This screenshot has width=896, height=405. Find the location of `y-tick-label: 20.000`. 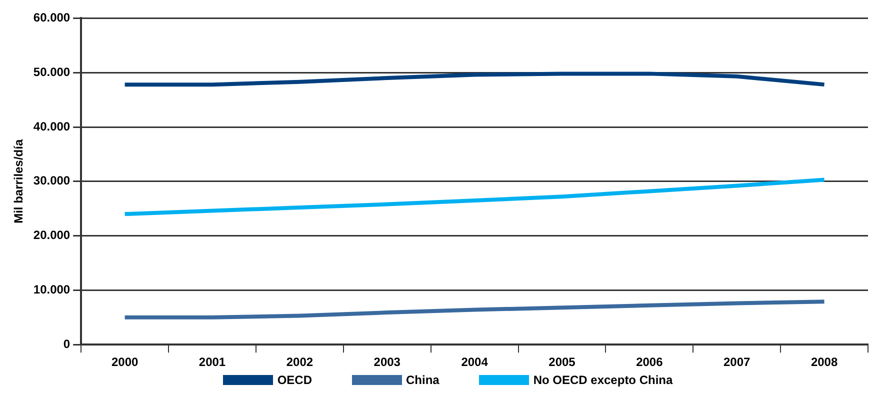

y-tick-label: 20.000 is located at coordinates (51, 235).